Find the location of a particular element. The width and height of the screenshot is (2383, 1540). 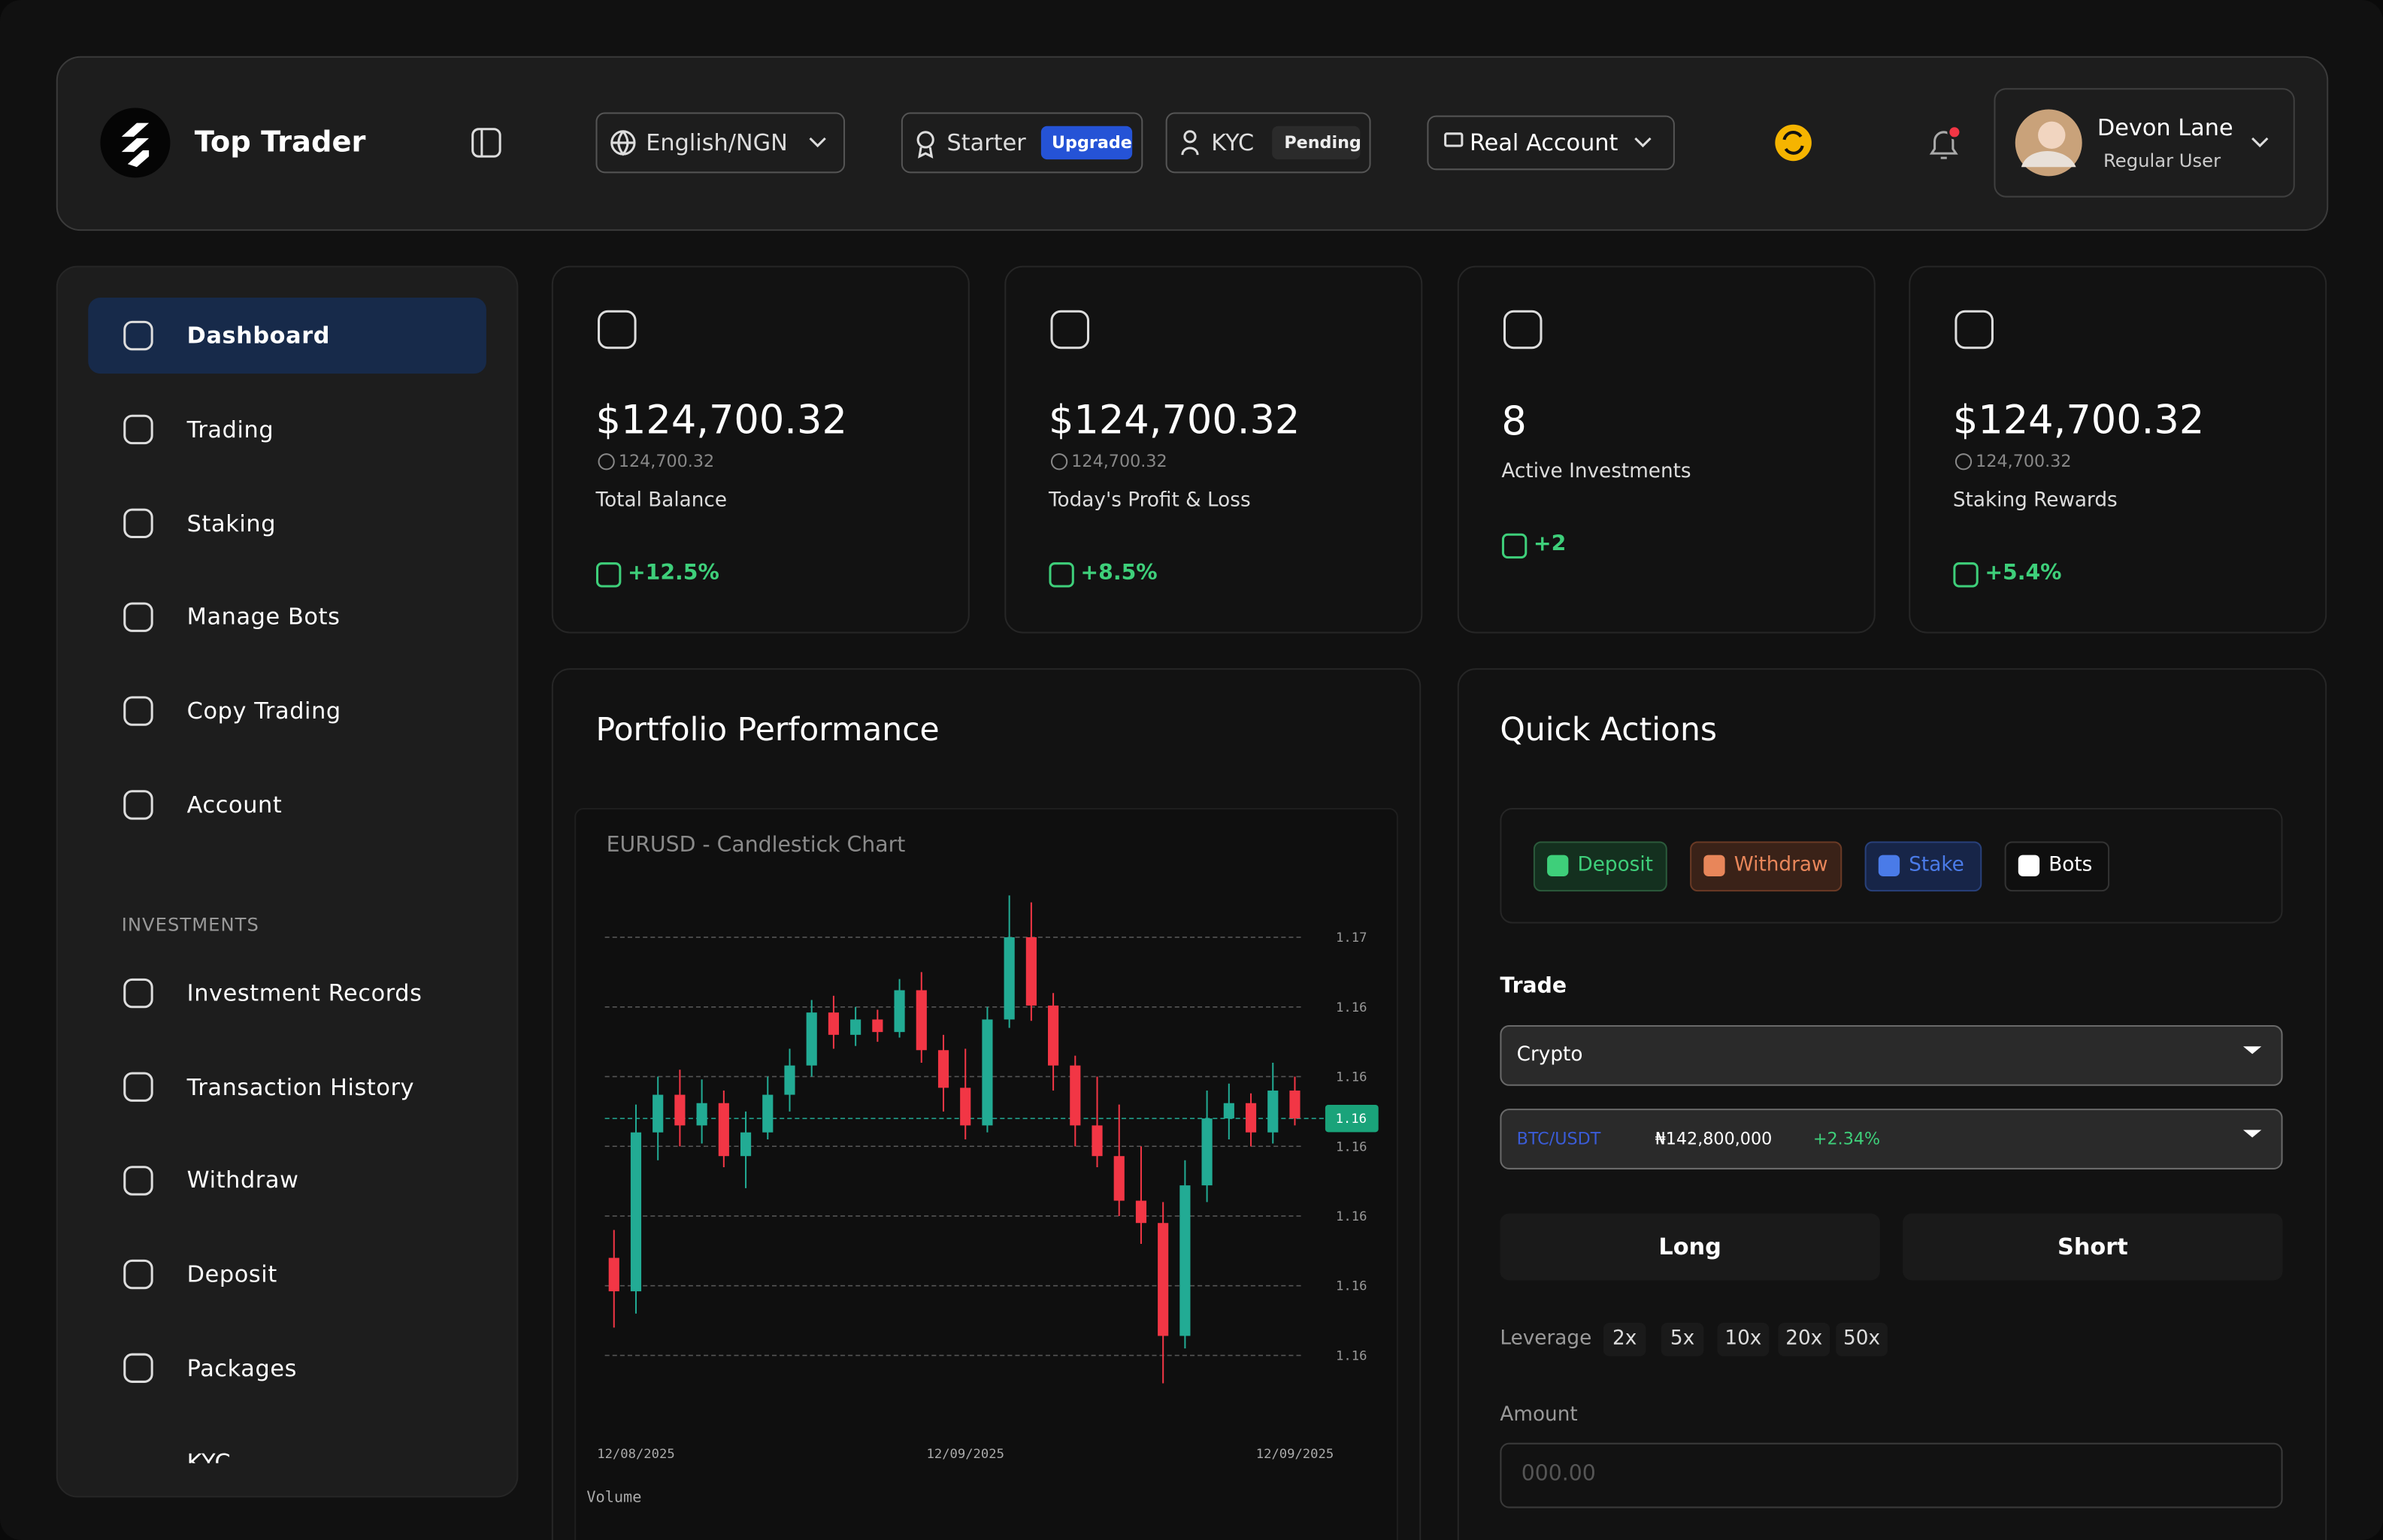

stat-change: +12.5% is located at coordinates (673, 573).